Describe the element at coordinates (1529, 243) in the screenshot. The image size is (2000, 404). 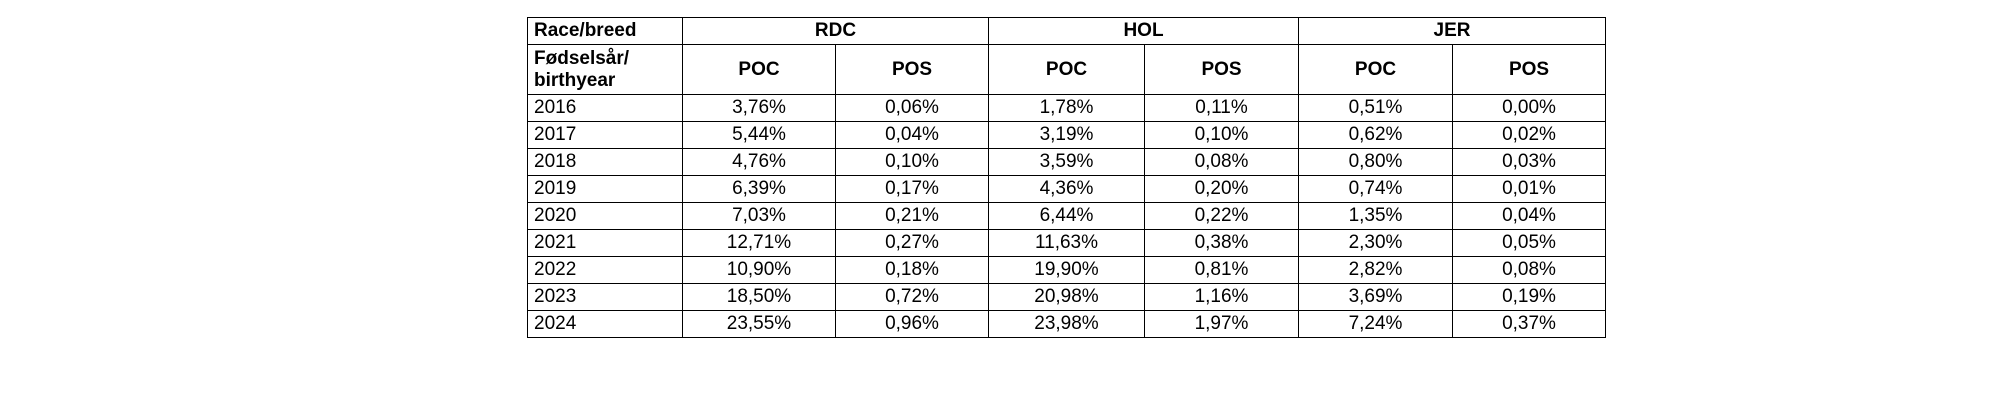
I see `value-cell: 0,05%` at that location.